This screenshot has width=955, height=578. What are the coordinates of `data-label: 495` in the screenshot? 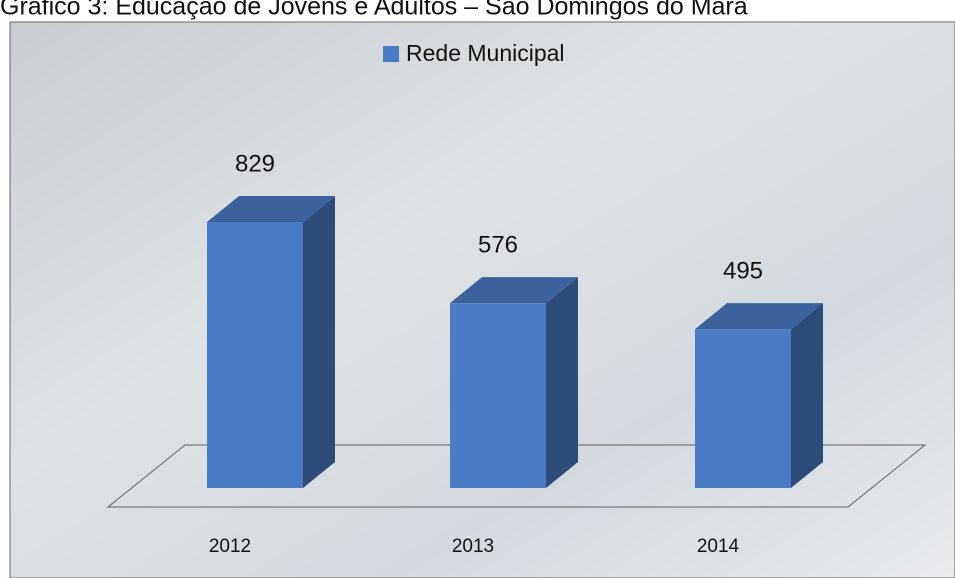 It's located at (743, 271).